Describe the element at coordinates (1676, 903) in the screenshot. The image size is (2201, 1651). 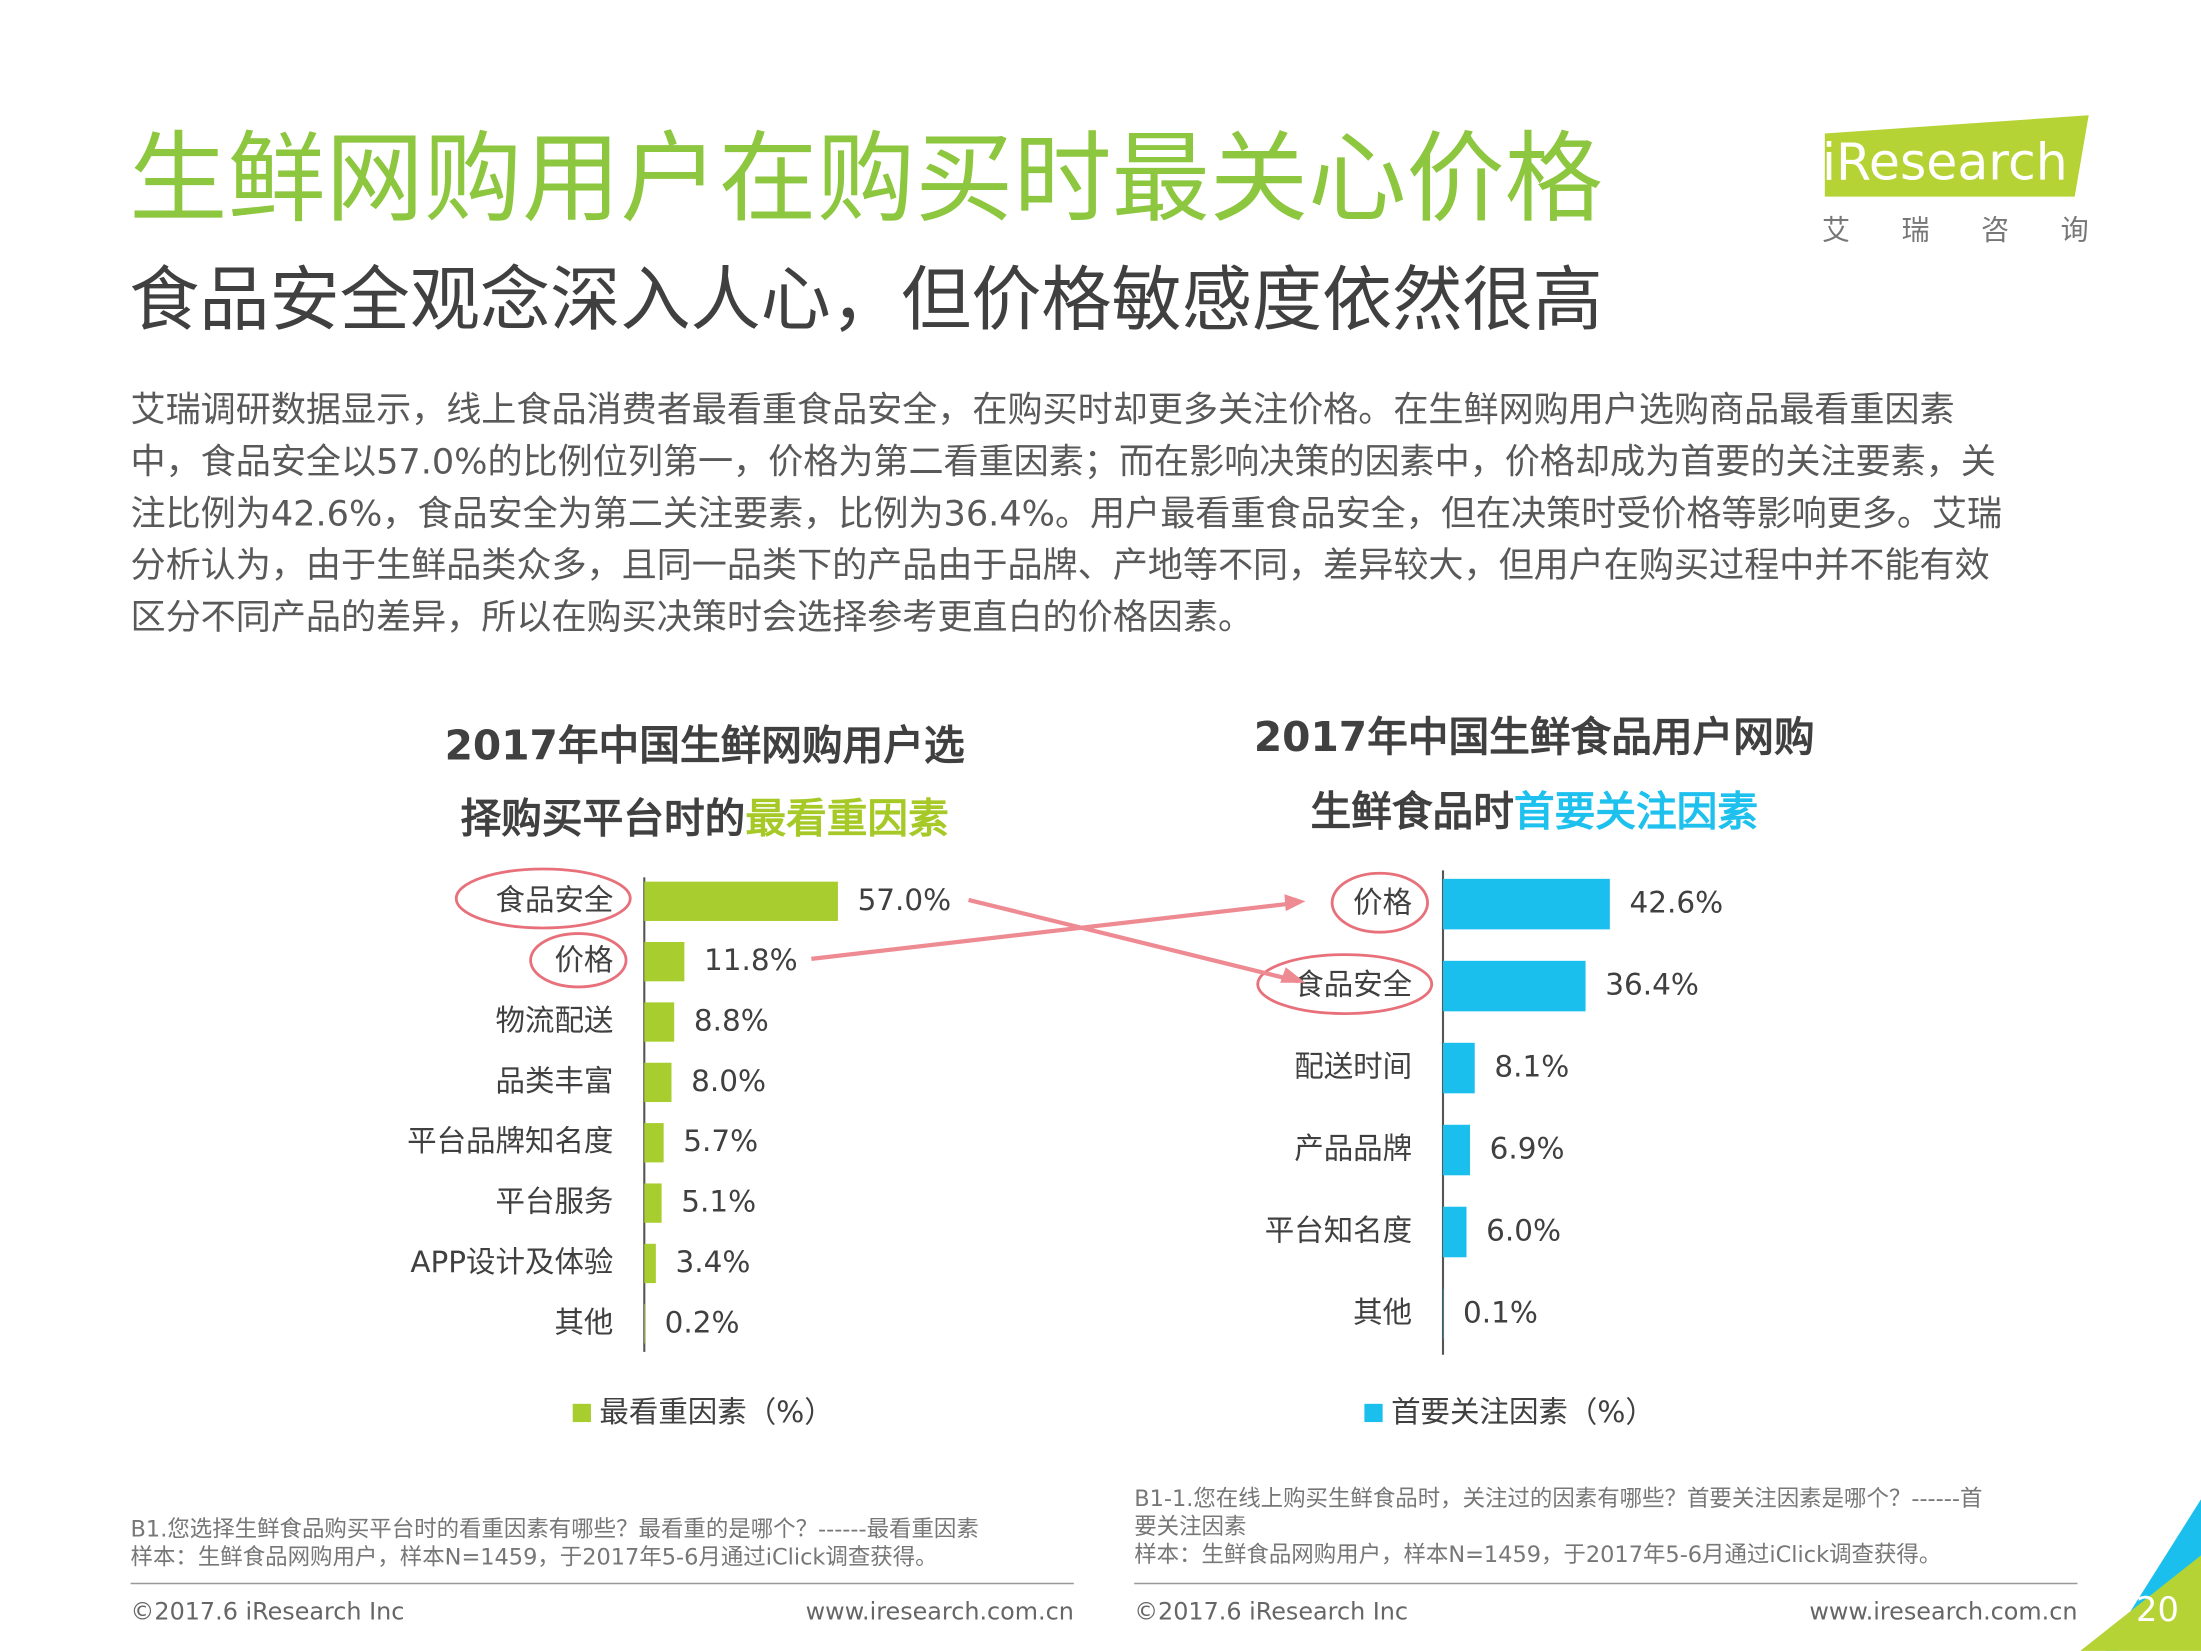
I see `value-label: 42.6%` at that location.